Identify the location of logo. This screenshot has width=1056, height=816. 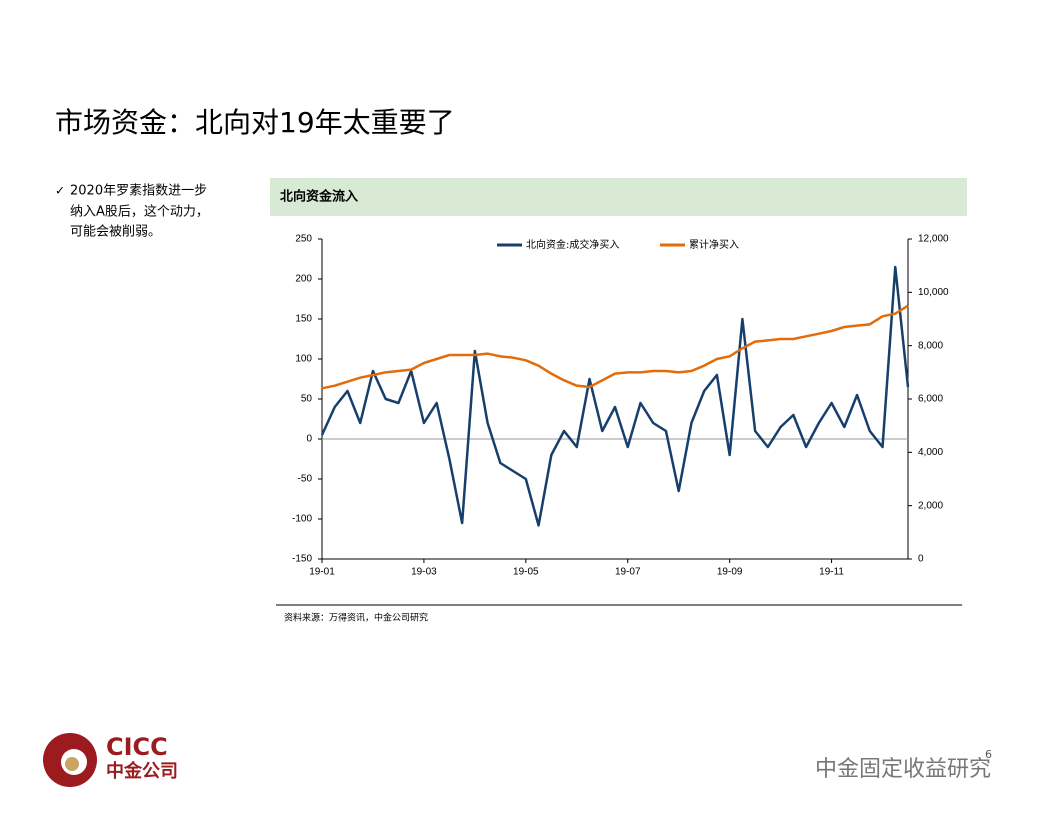
(70, 760).